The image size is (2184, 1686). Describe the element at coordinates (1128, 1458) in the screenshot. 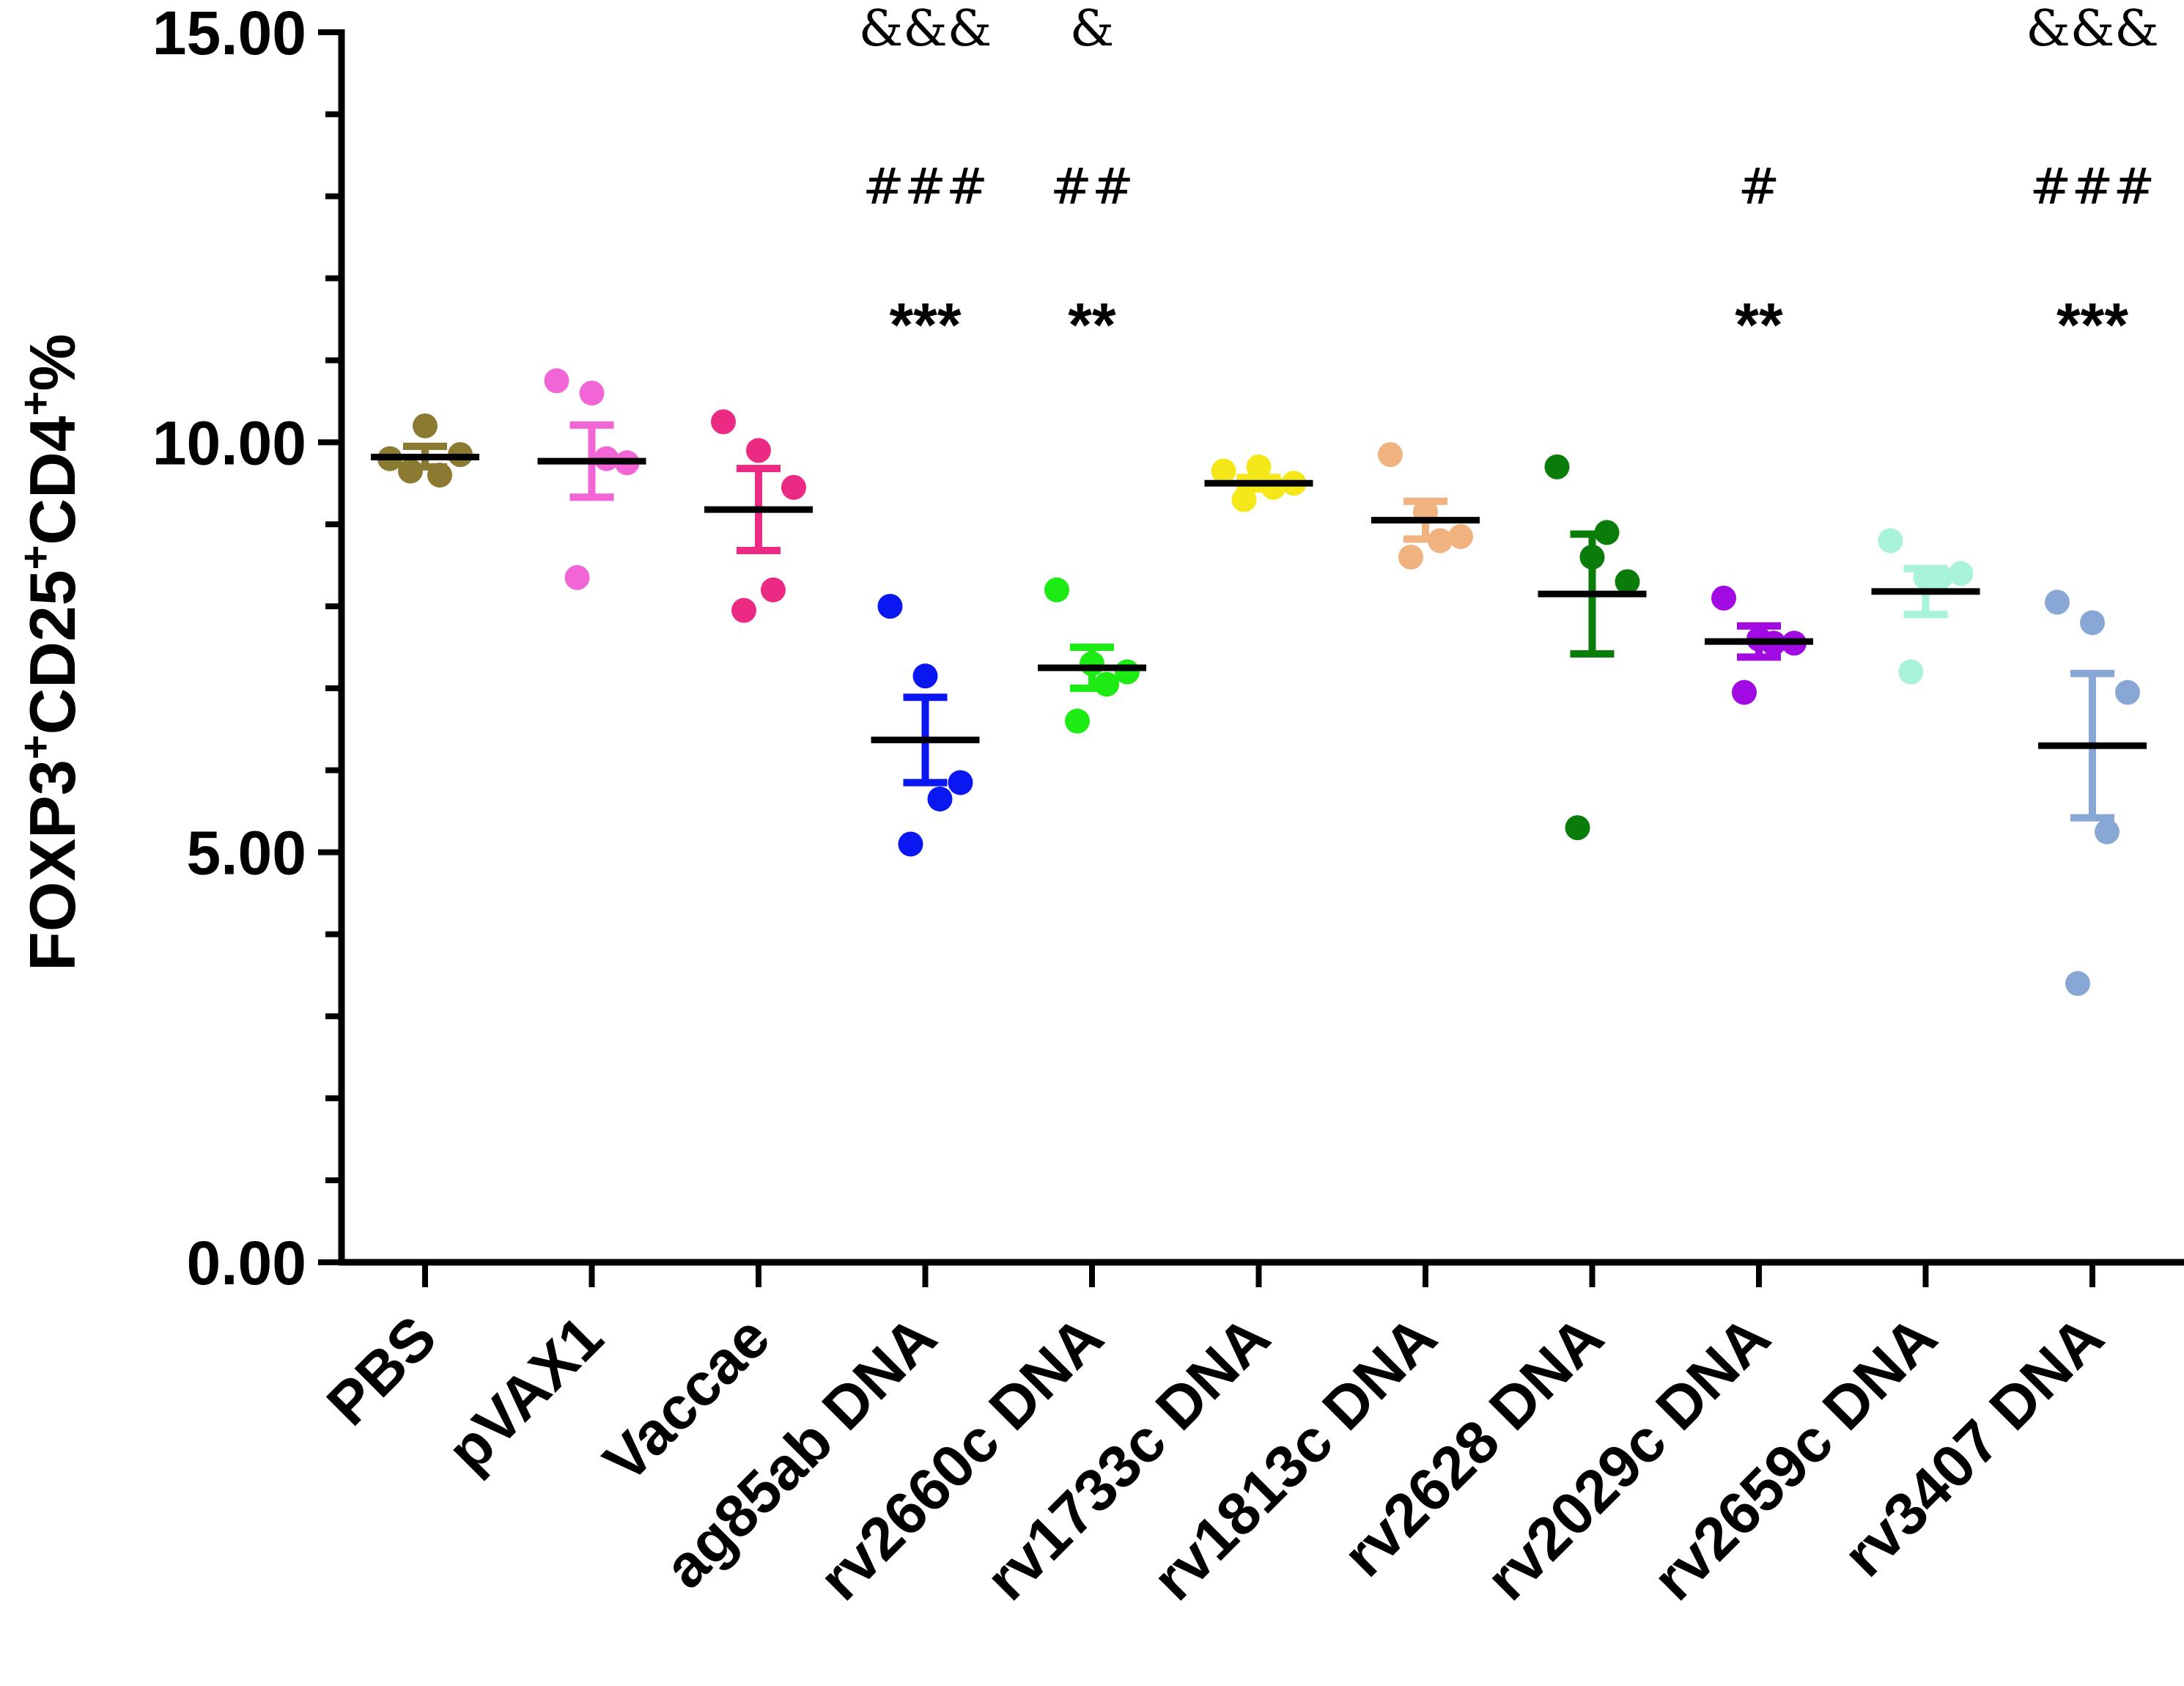

I see `x-category-label: rv1733c DNA` at that location.